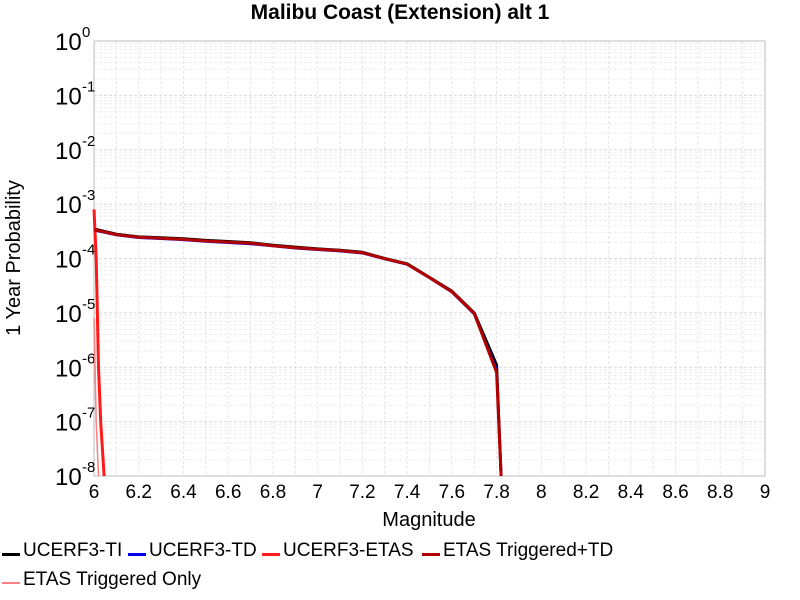  What do you see at coordinates (203, 550) in the screenshot?
I see `legend-label: UCERF3-TD` at bounding box center [203, 550].